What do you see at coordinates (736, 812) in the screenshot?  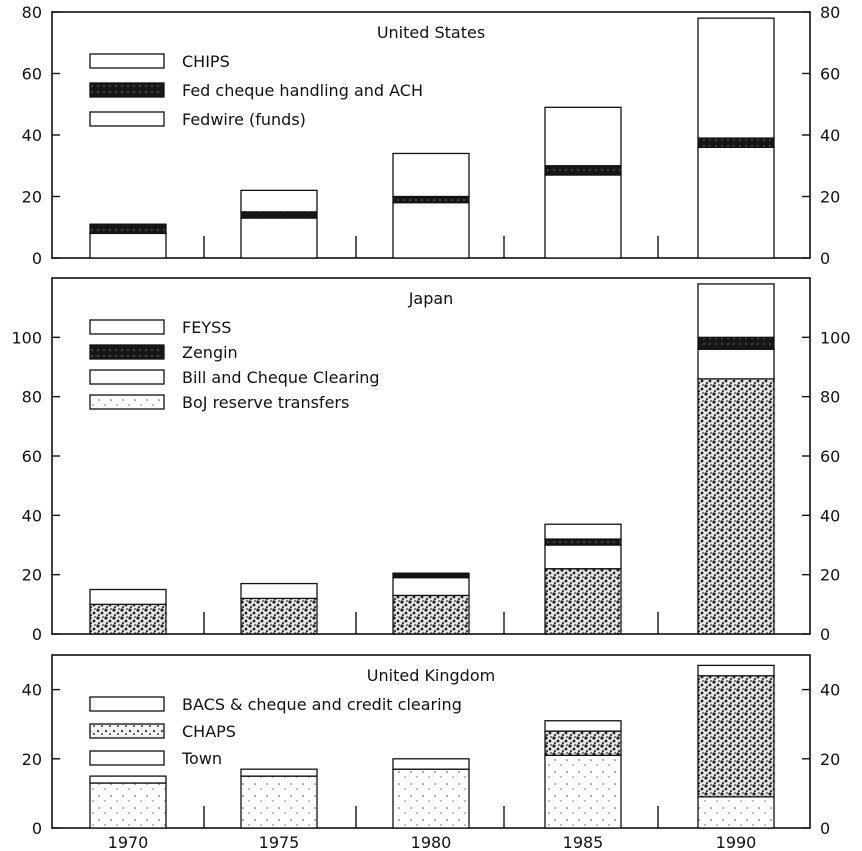 I see `bar-town-1990` at bounding box center [736, 812].